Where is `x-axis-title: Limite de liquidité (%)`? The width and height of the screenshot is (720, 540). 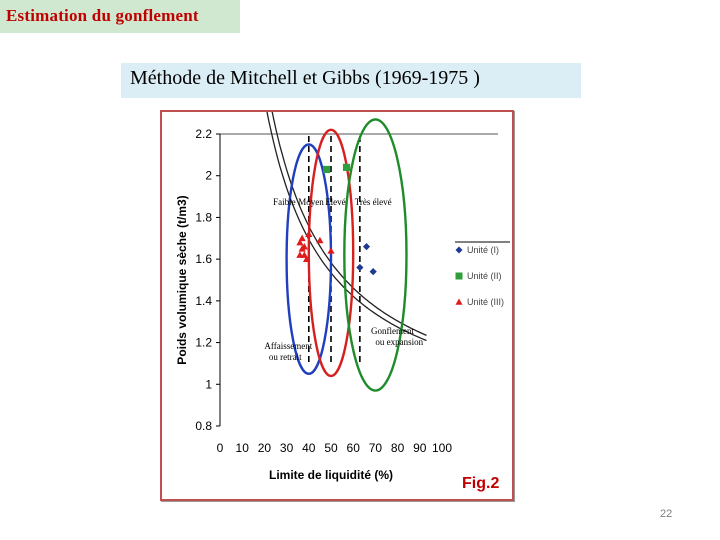
x-axis-title: Limite de liquidité (%) is located at coordinates (331, 475).